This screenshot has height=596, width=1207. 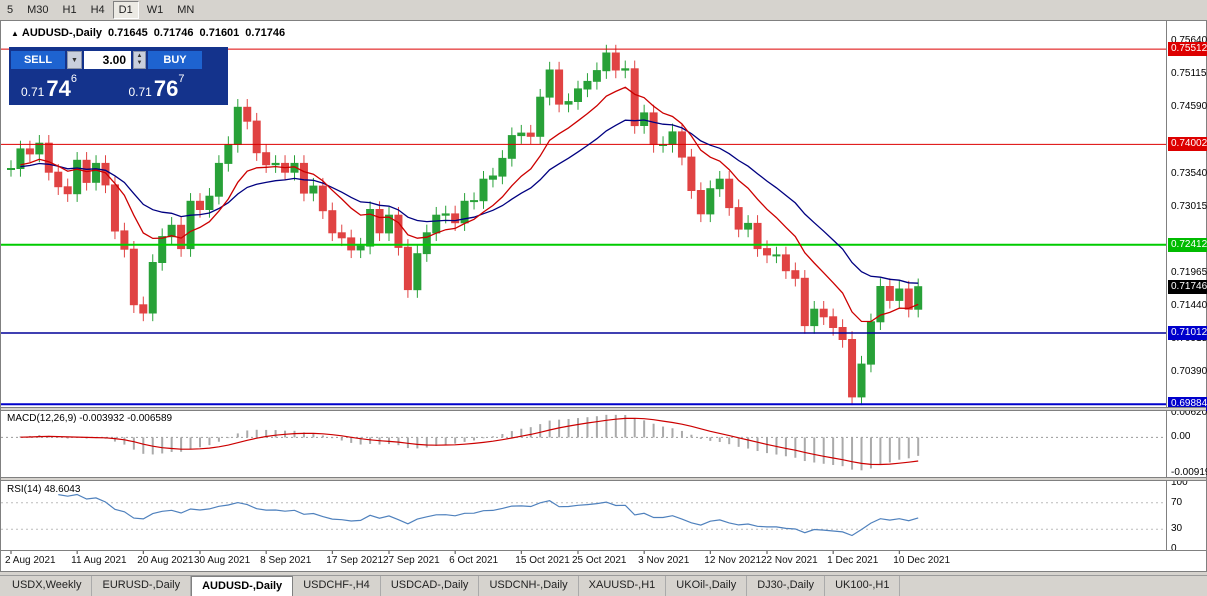 I want to click on date-axis-label: 30 Aug 2021, so click(x=222, y=560).